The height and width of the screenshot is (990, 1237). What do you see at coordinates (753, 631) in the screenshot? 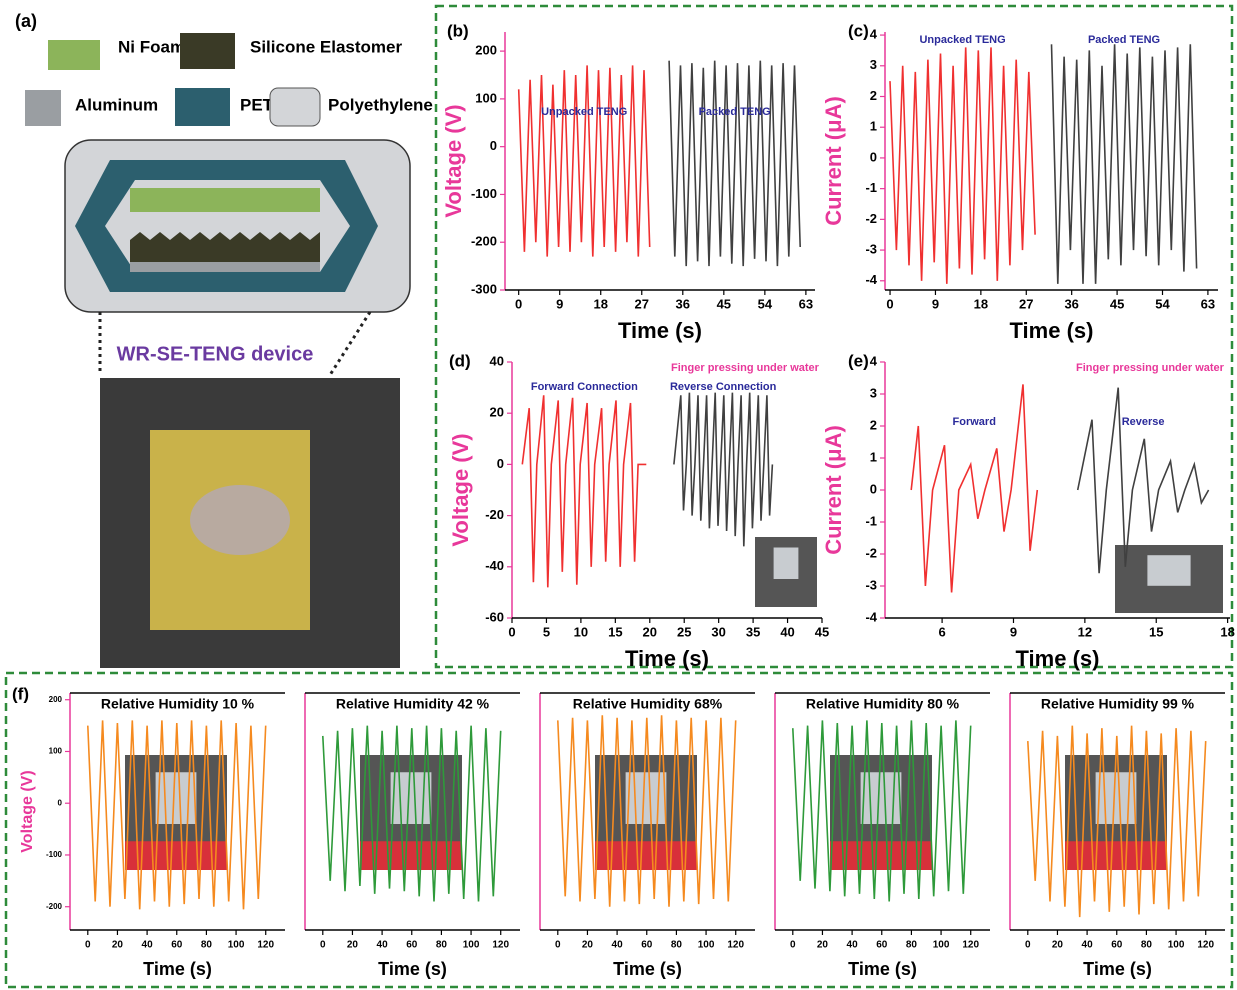
I see `x-tick-label: 35` at bounding box center [753, 631].